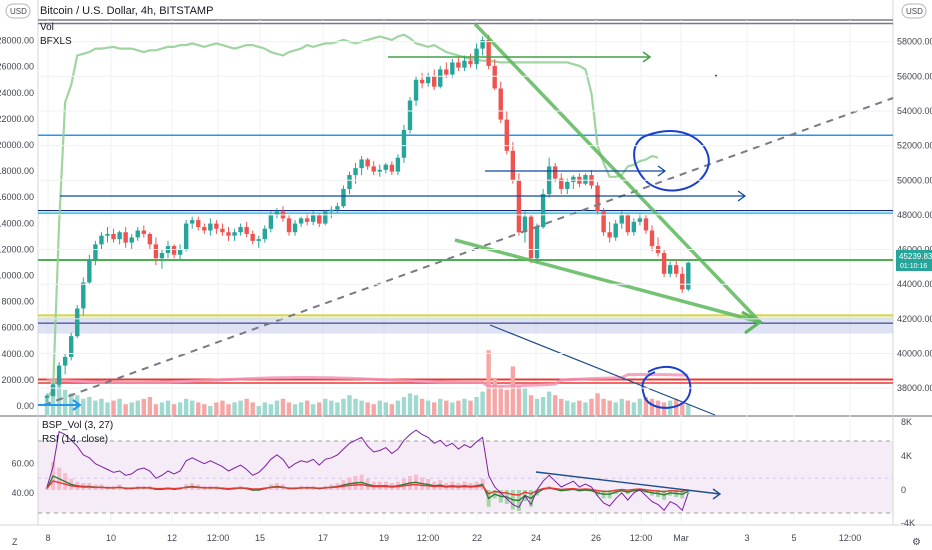 The image size is (932, 550). What do you see at coordinates (17, 380) in the screenshot?
I see `left-tick: 2000.00` at bounding box center [17, 380].